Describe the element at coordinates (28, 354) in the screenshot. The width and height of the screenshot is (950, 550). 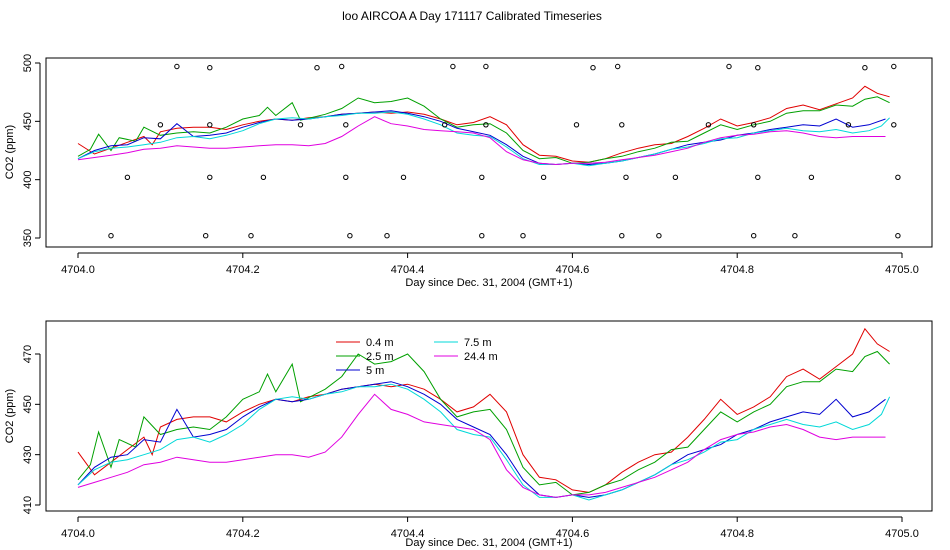
I see `bottom-y-tick-label: 470` at that location.